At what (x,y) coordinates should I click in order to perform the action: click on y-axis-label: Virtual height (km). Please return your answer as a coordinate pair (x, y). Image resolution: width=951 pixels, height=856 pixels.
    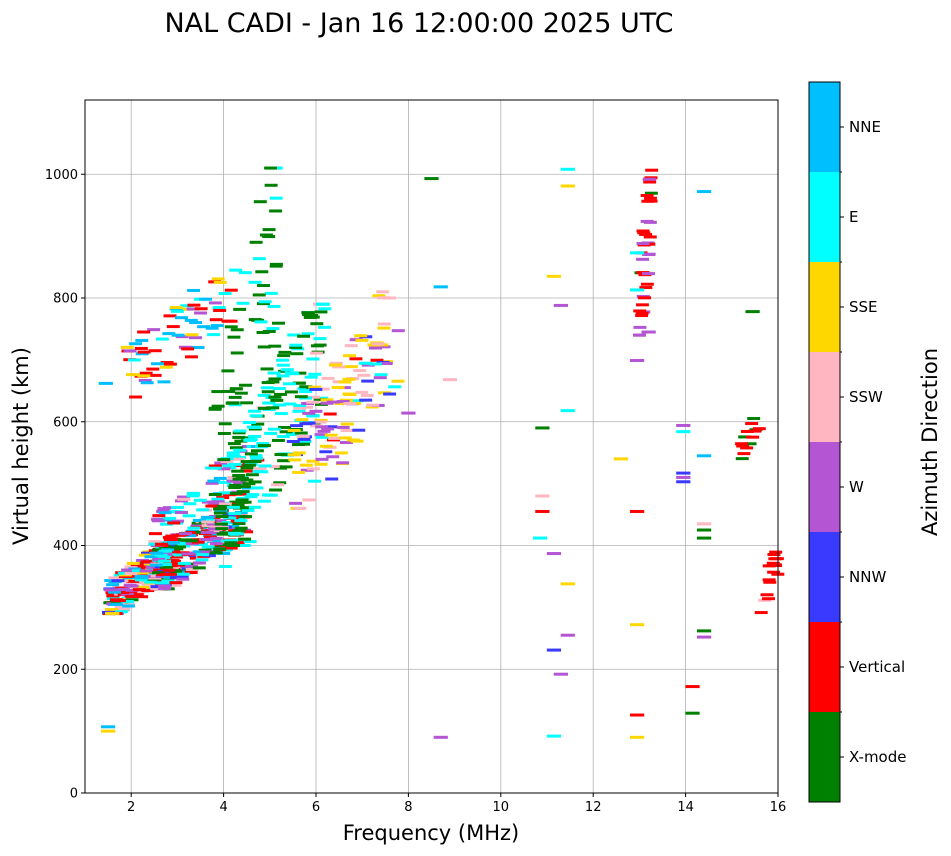
    Looking at the image, I should click on (21, 446).